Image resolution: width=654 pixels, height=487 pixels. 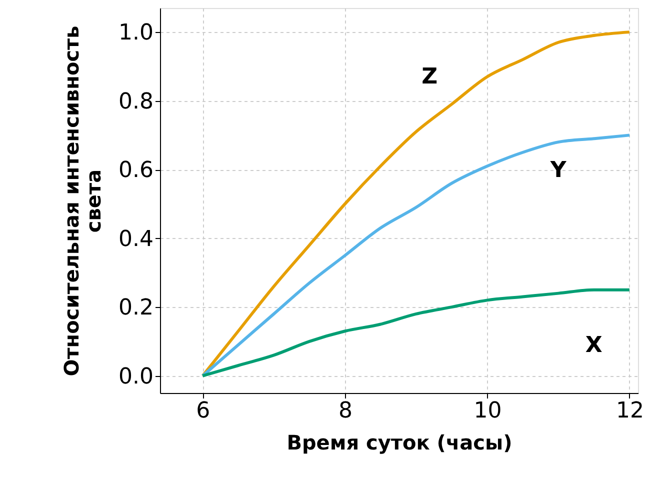 What do you see at coordinates (203, 411) in the screenshot?
I see `x-tick-label: 6` at bounding box center [203, 411].